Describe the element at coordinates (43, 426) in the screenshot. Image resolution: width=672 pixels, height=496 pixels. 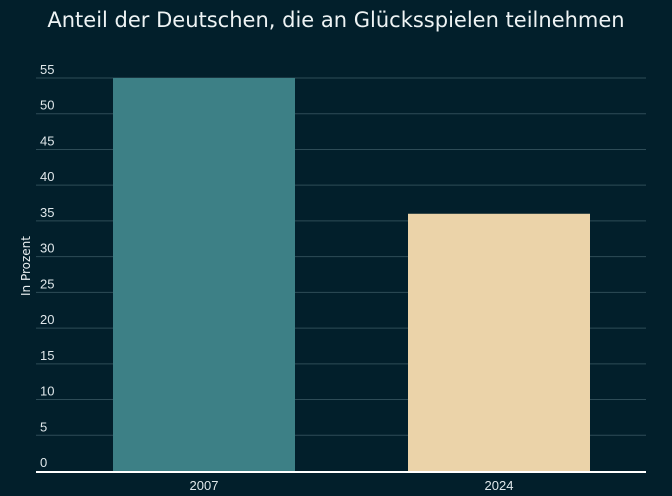
I see `y-tick-label: 5` at that location.